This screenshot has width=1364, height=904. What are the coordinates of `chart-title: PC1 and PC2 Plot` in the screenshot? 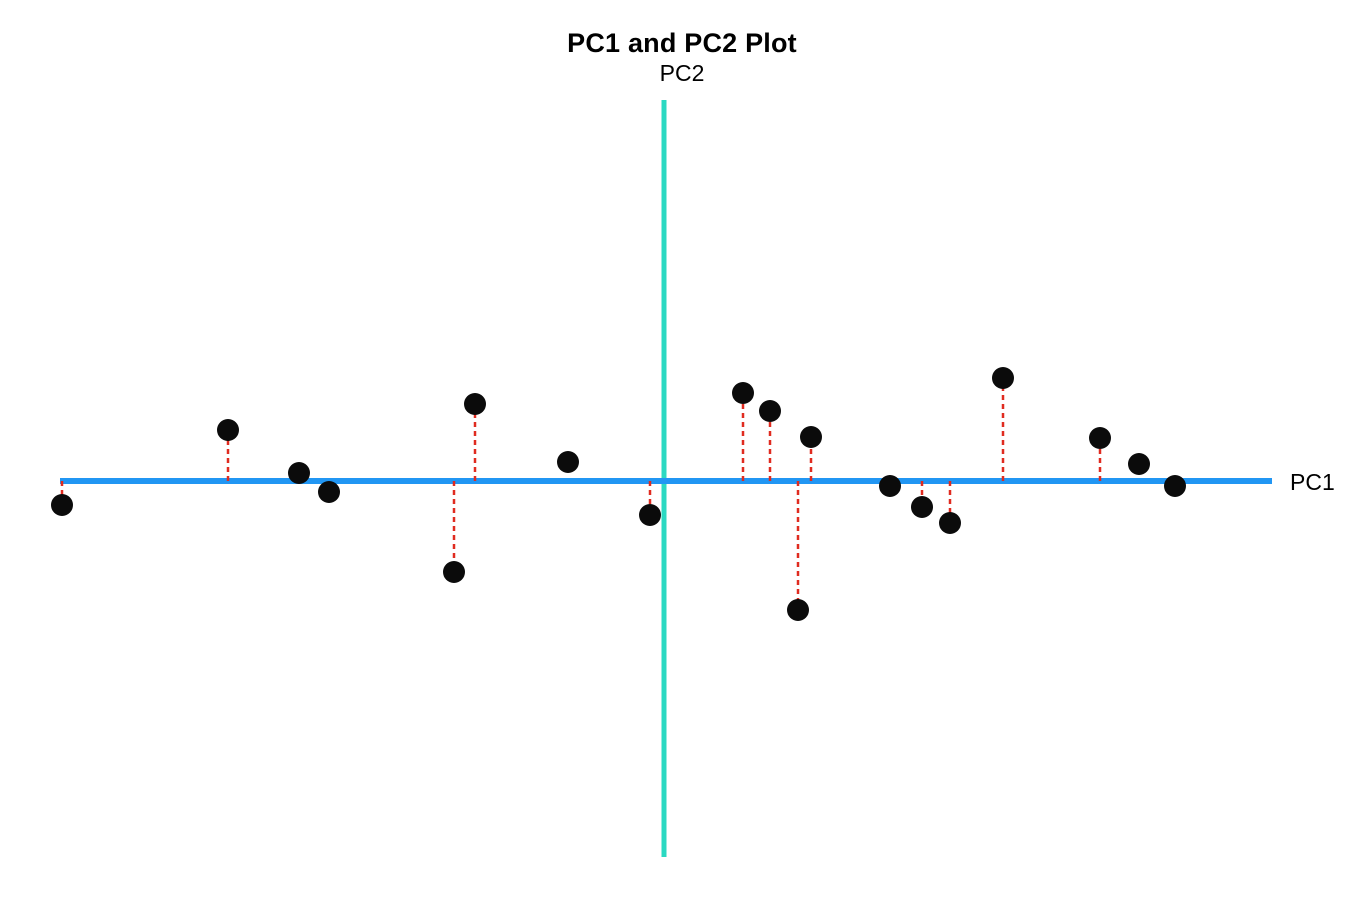 It's located at (682, 43).